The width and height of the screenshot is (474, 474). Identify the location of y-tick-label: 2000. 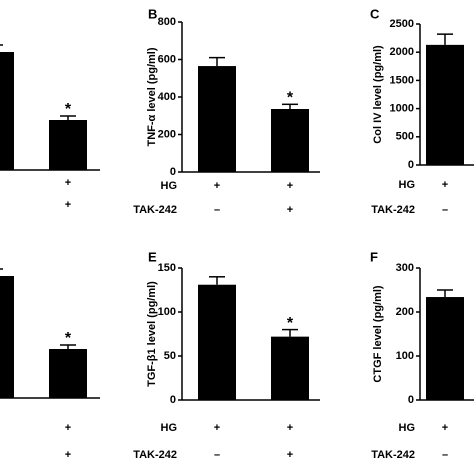
(402, 52).